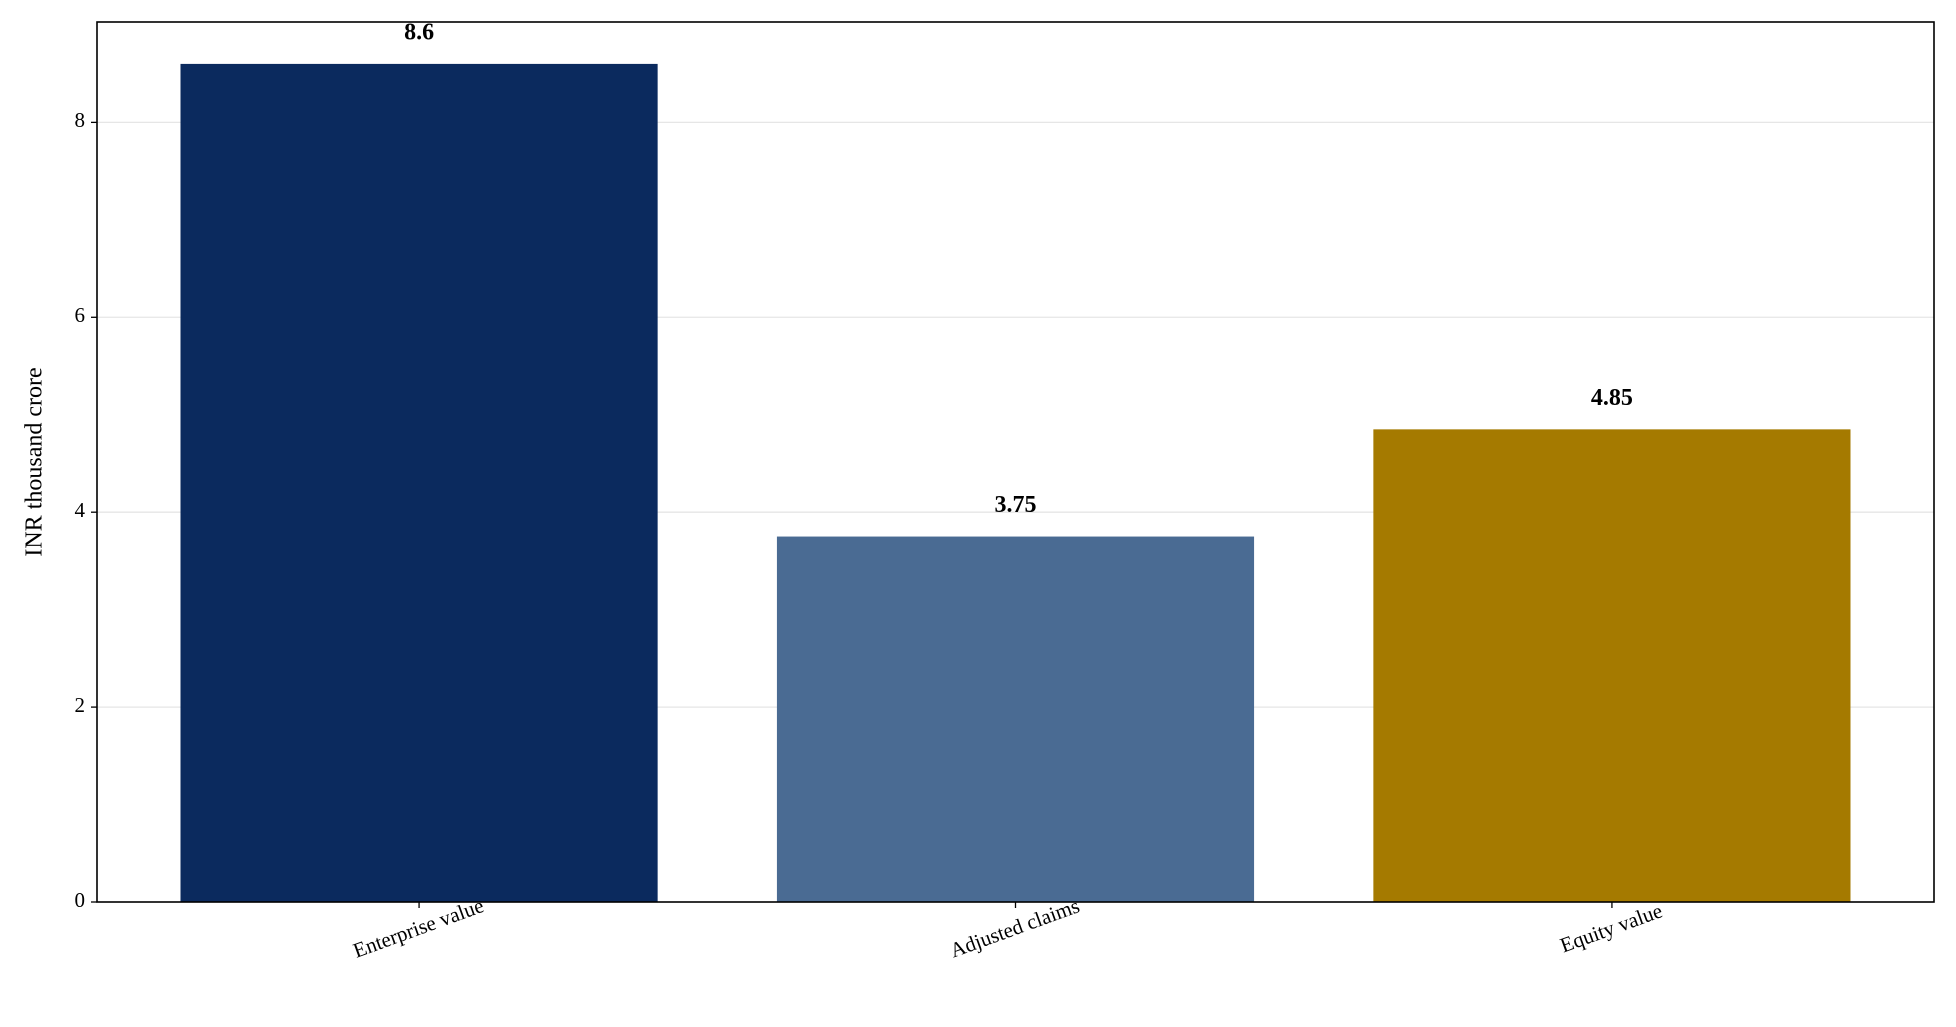  Describe the element at coordinates (80, 900) in the screenshot. I see `y-tick-label: 0` at that location.